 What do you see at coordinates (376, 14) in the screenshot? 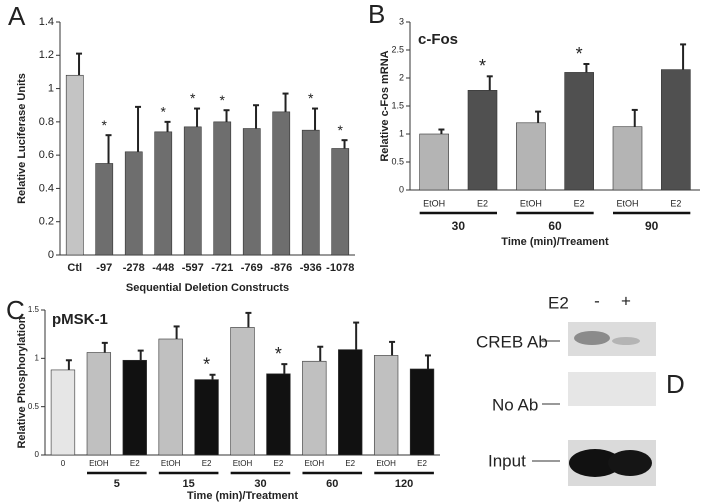
I see `panel-label: B` at bounding box center [376, 14].